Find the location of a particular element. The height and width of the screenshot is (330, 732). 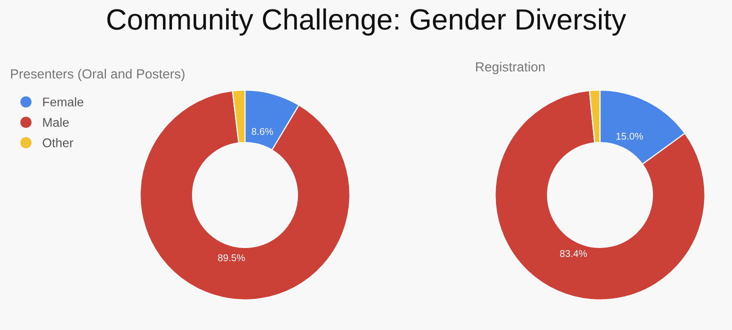

data-label: 89.5% is located at coordinates (231, 258).